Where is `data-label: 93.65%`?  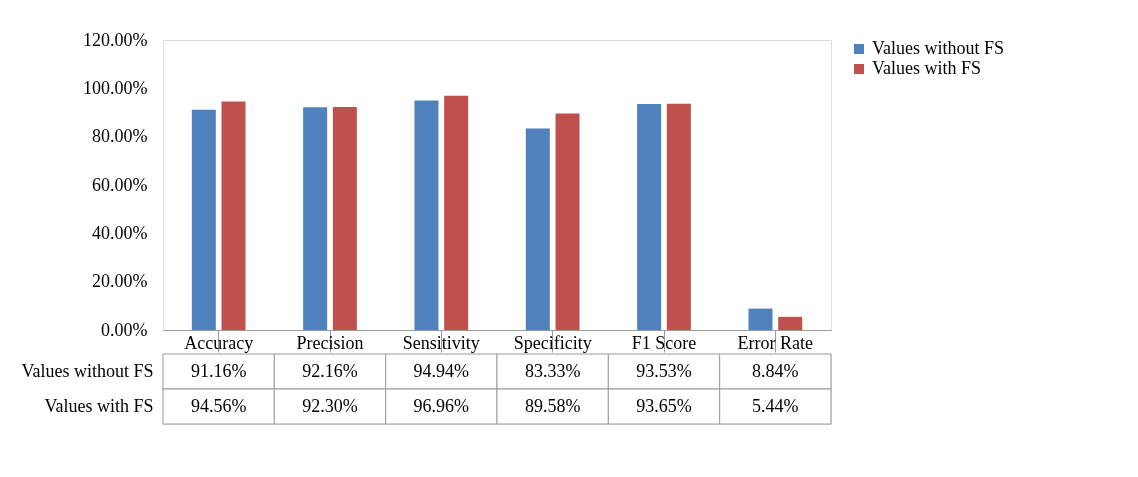
data-label: 93.65% is located at coordinates (664, 405).